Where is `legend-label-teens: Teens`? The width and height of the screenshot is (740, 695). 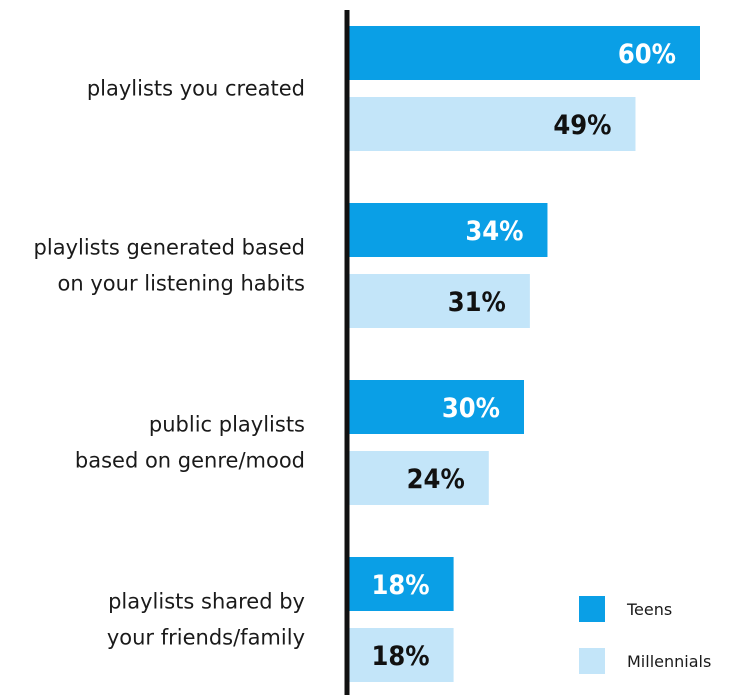
legend-label-teens: Teens is located at coordinates (649, 609).